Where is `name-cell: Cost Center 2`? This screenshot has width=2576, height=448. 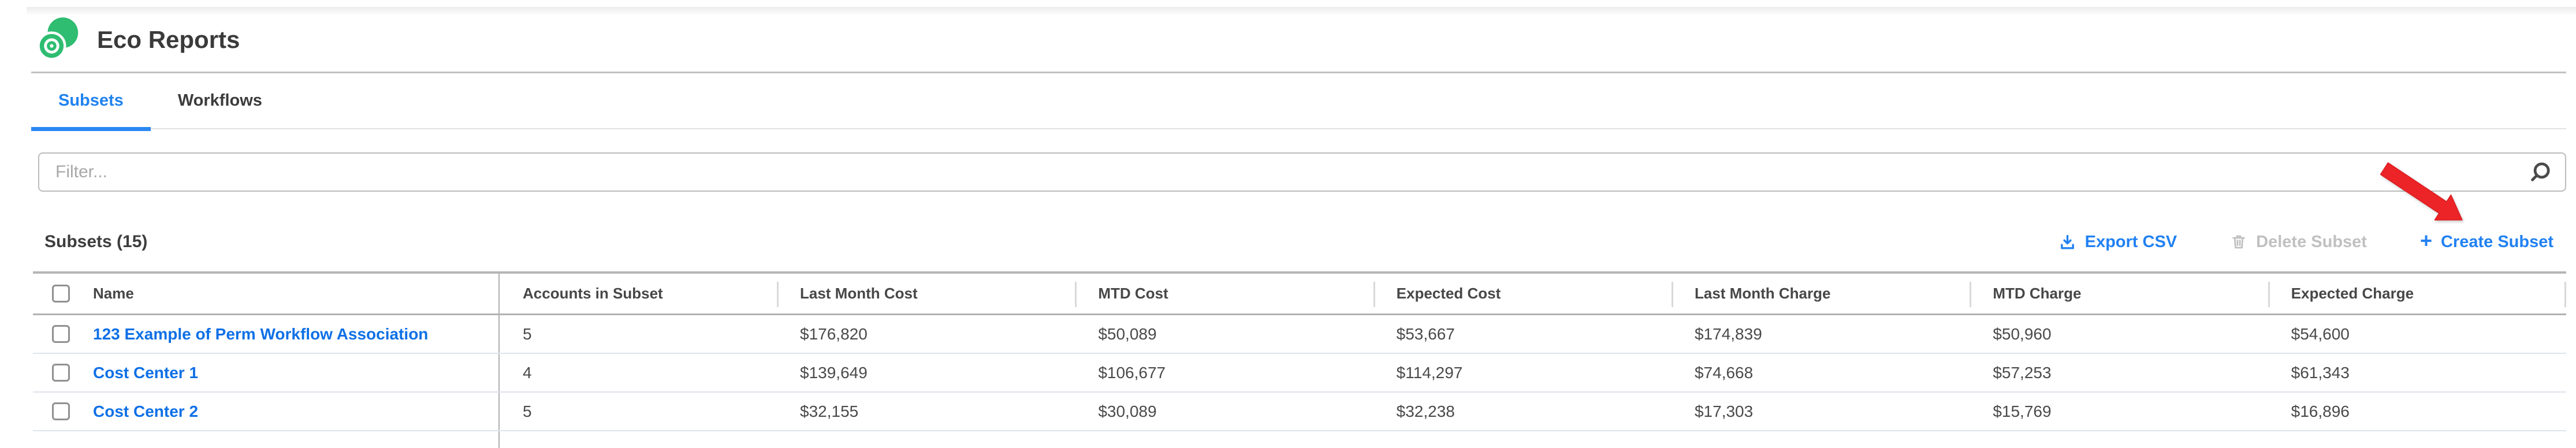 name-cell: Cost Center 2 is located at coordinates (266, 411).